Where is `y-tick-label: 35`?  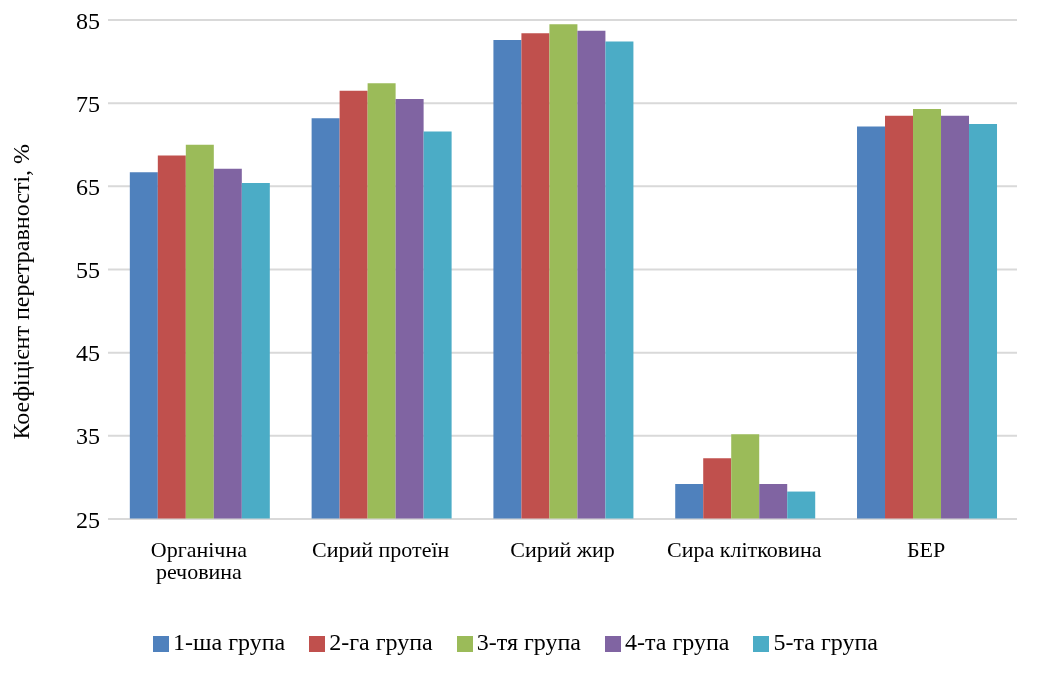
y-tick-label: 35 is located at coordinates (88, 436).